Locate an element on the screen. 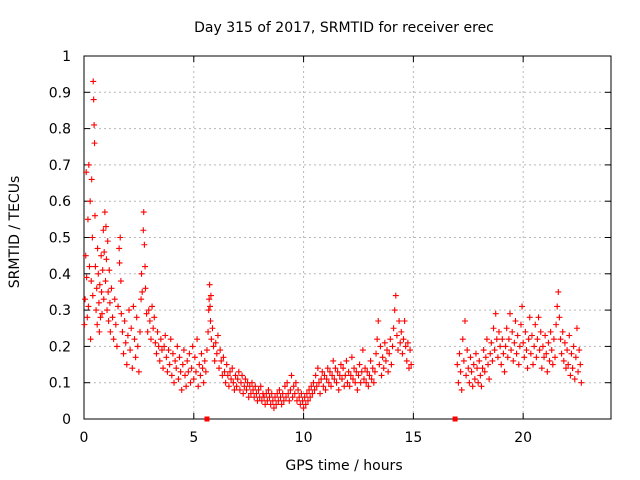 Image resolution: width=640 pixels, height=480 pixels. y-axis-label: SRMTID / TECUs is located at coordinates (15, 232).